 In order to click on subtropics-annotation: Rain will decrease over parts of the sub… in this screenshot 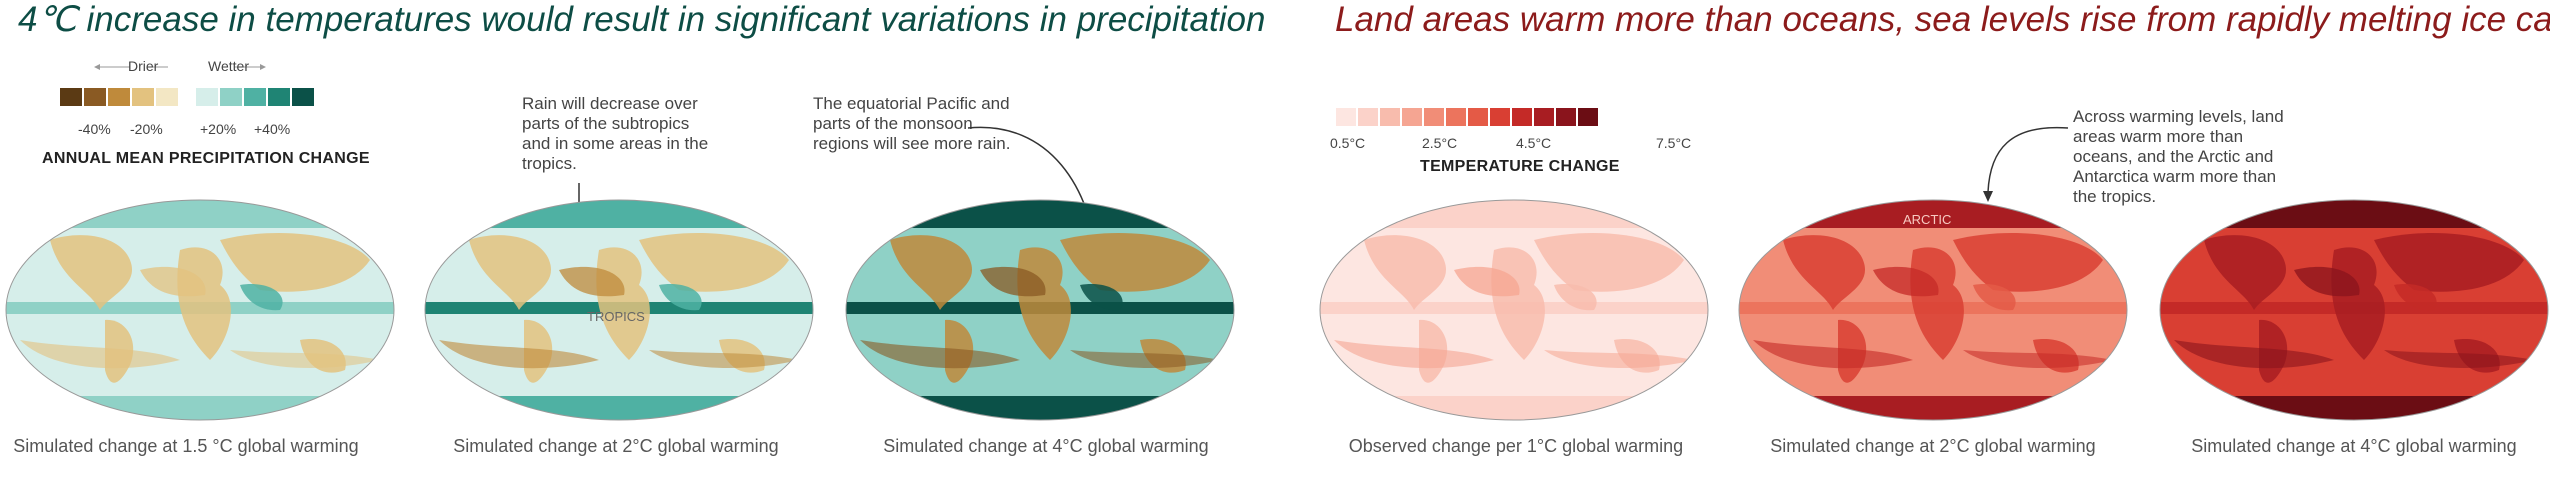, I will do `click(615, 133)`.